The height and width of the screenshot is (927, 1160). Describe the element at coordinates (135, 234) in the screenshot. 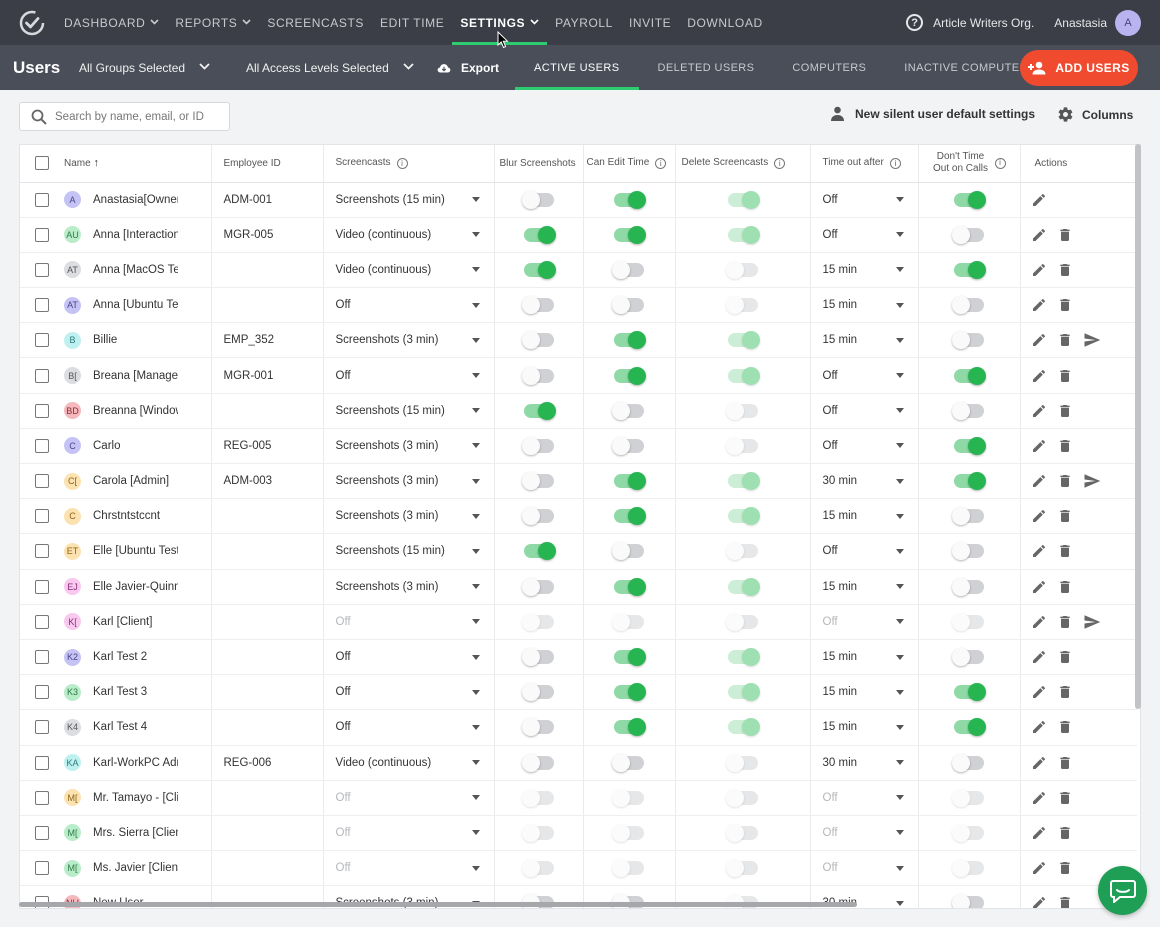

I see `user-name-link: Anna [Interaction]` at that location.